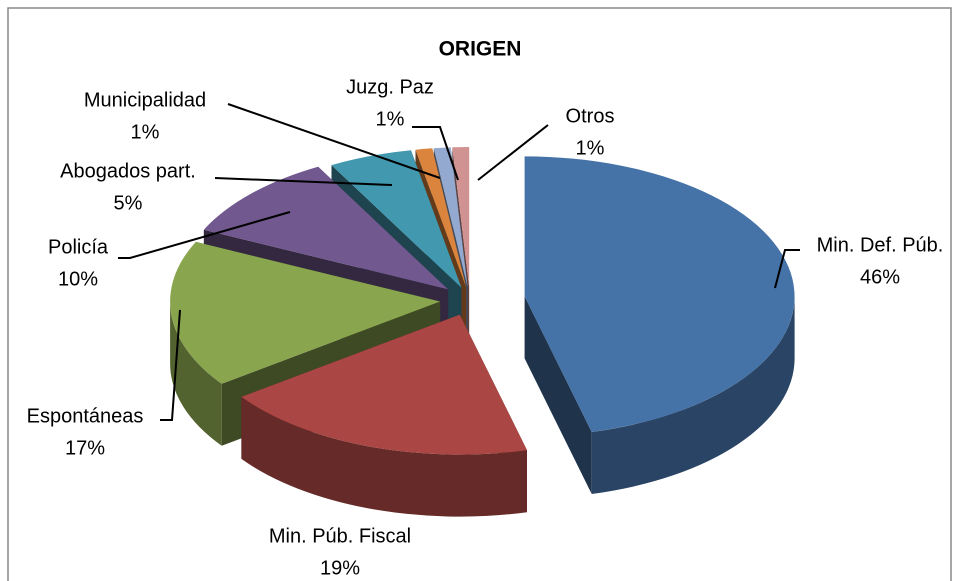 This screenshot has height=581, width=960. What do you see at coordinates (78, 279) in the screenshot?
I see `slice-value-label: 10%` at bounding box center [78, 279].